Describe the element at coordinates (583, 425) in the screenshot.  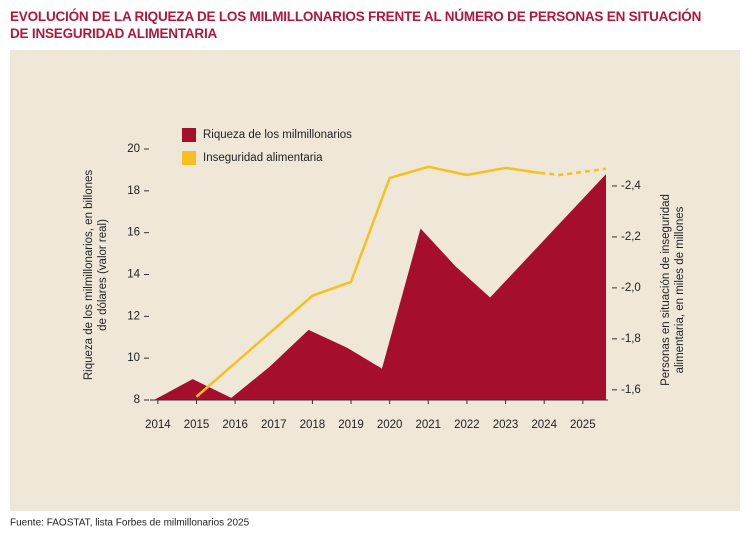
I see `x-tick-label: 2025` at that location.